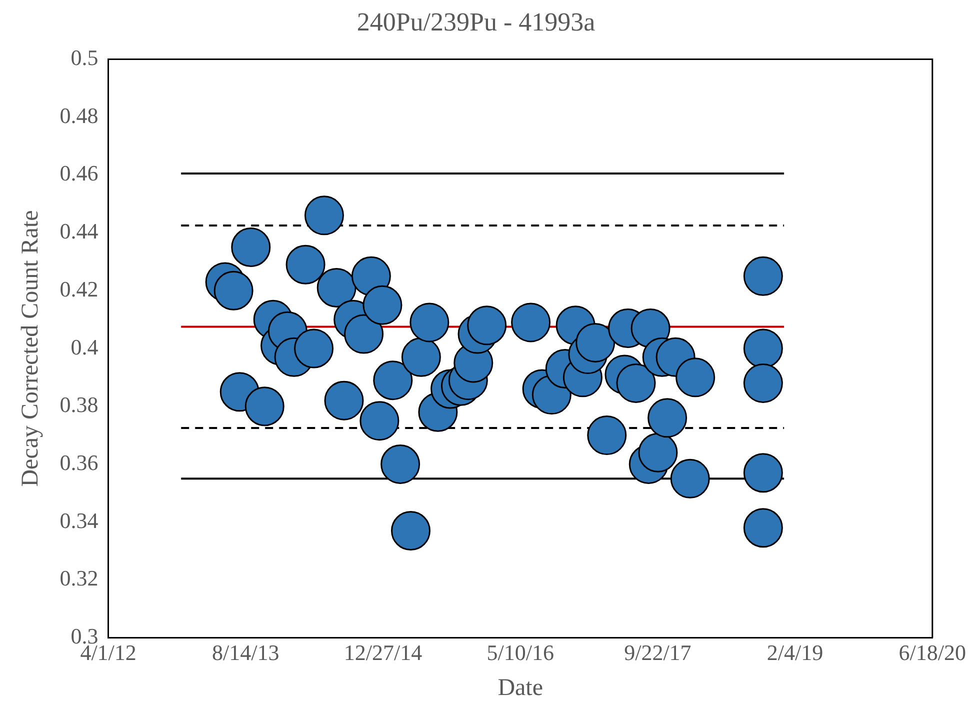  I want to click on y-tick-label: 0.34, so click(79, 520).